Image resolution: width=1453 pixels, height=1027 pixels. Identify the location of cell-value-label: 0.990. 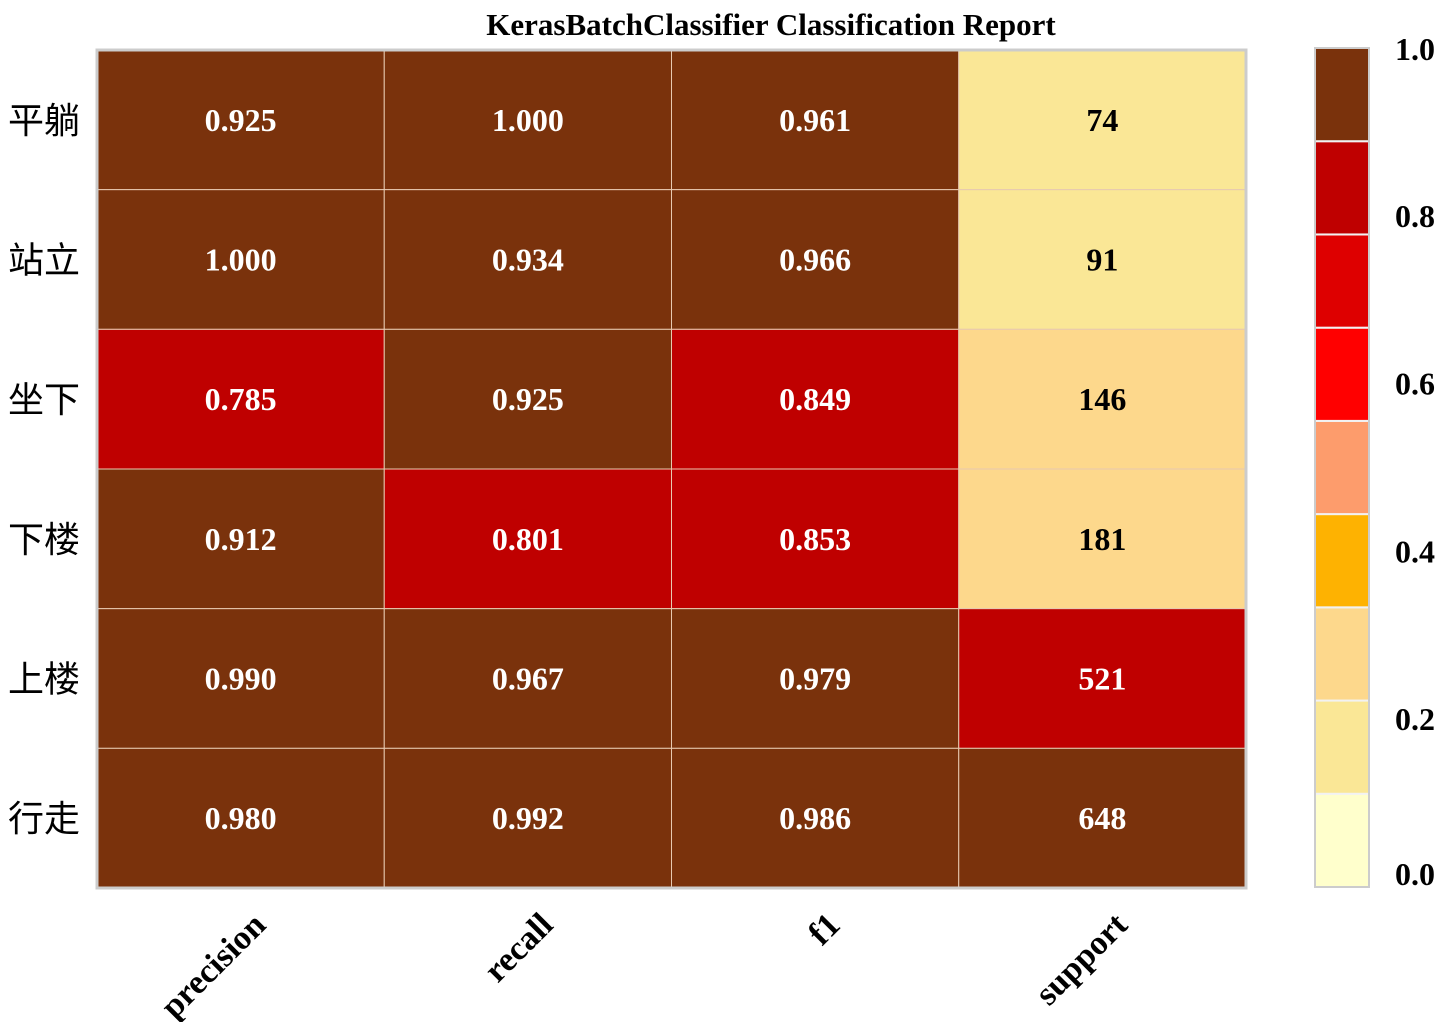
(241, 679).